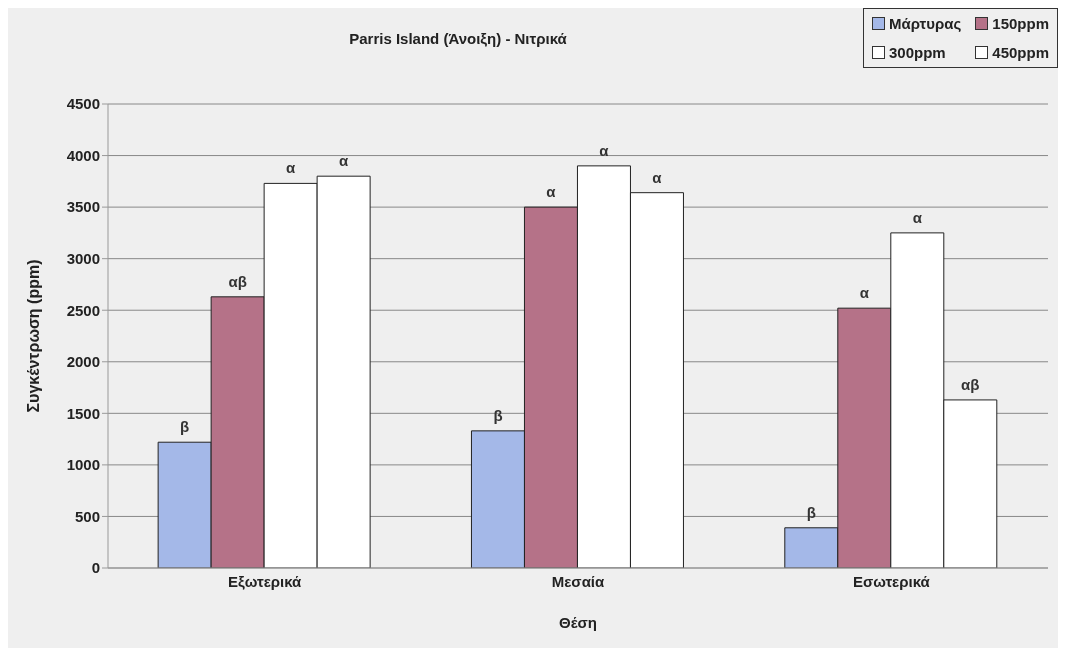 The image size is (1069, 653). Describe the element at coordinates (1020, 23) in the screenshot. I see `legend-label: 150ppm` at that location.